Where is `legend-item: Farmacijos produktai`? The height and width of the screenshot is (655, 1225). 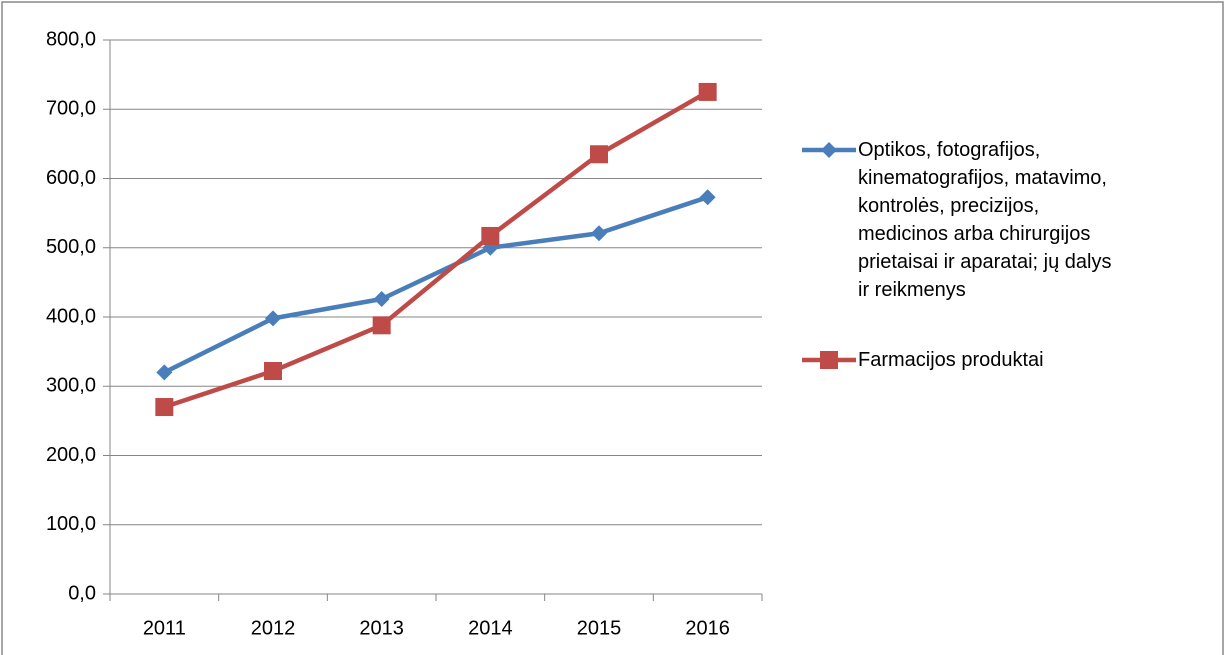
legend-item: Farmacijos produktai is located at coordinates (1000, 360).